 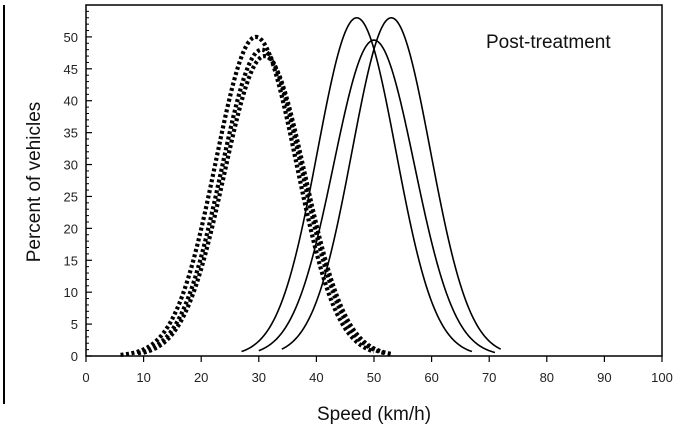 I want to click on x-tick-label: 100, so click(x=662, y=377).